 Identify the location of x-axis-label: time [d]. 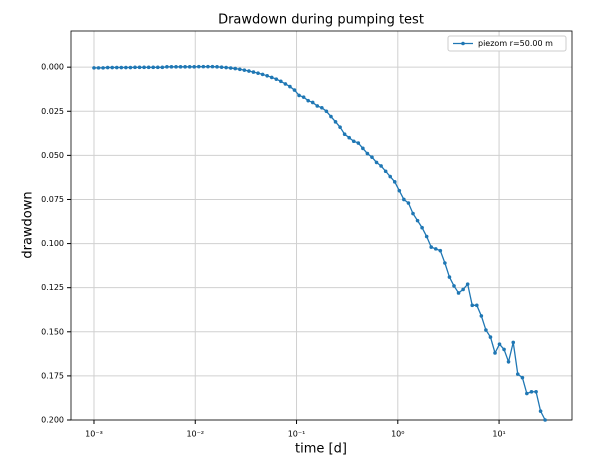
(321, 449).